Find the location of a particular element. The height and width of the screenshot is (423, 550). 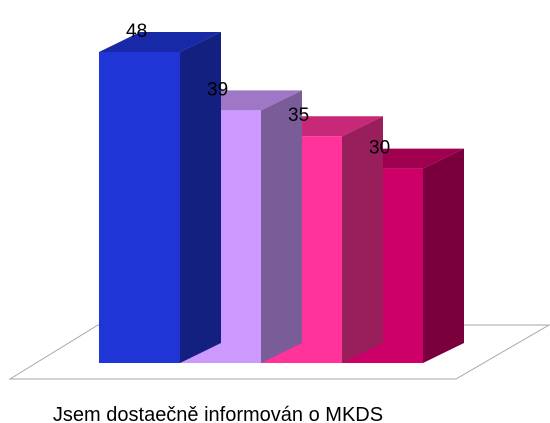

bar-4-side is located at coordinates (443, 255).